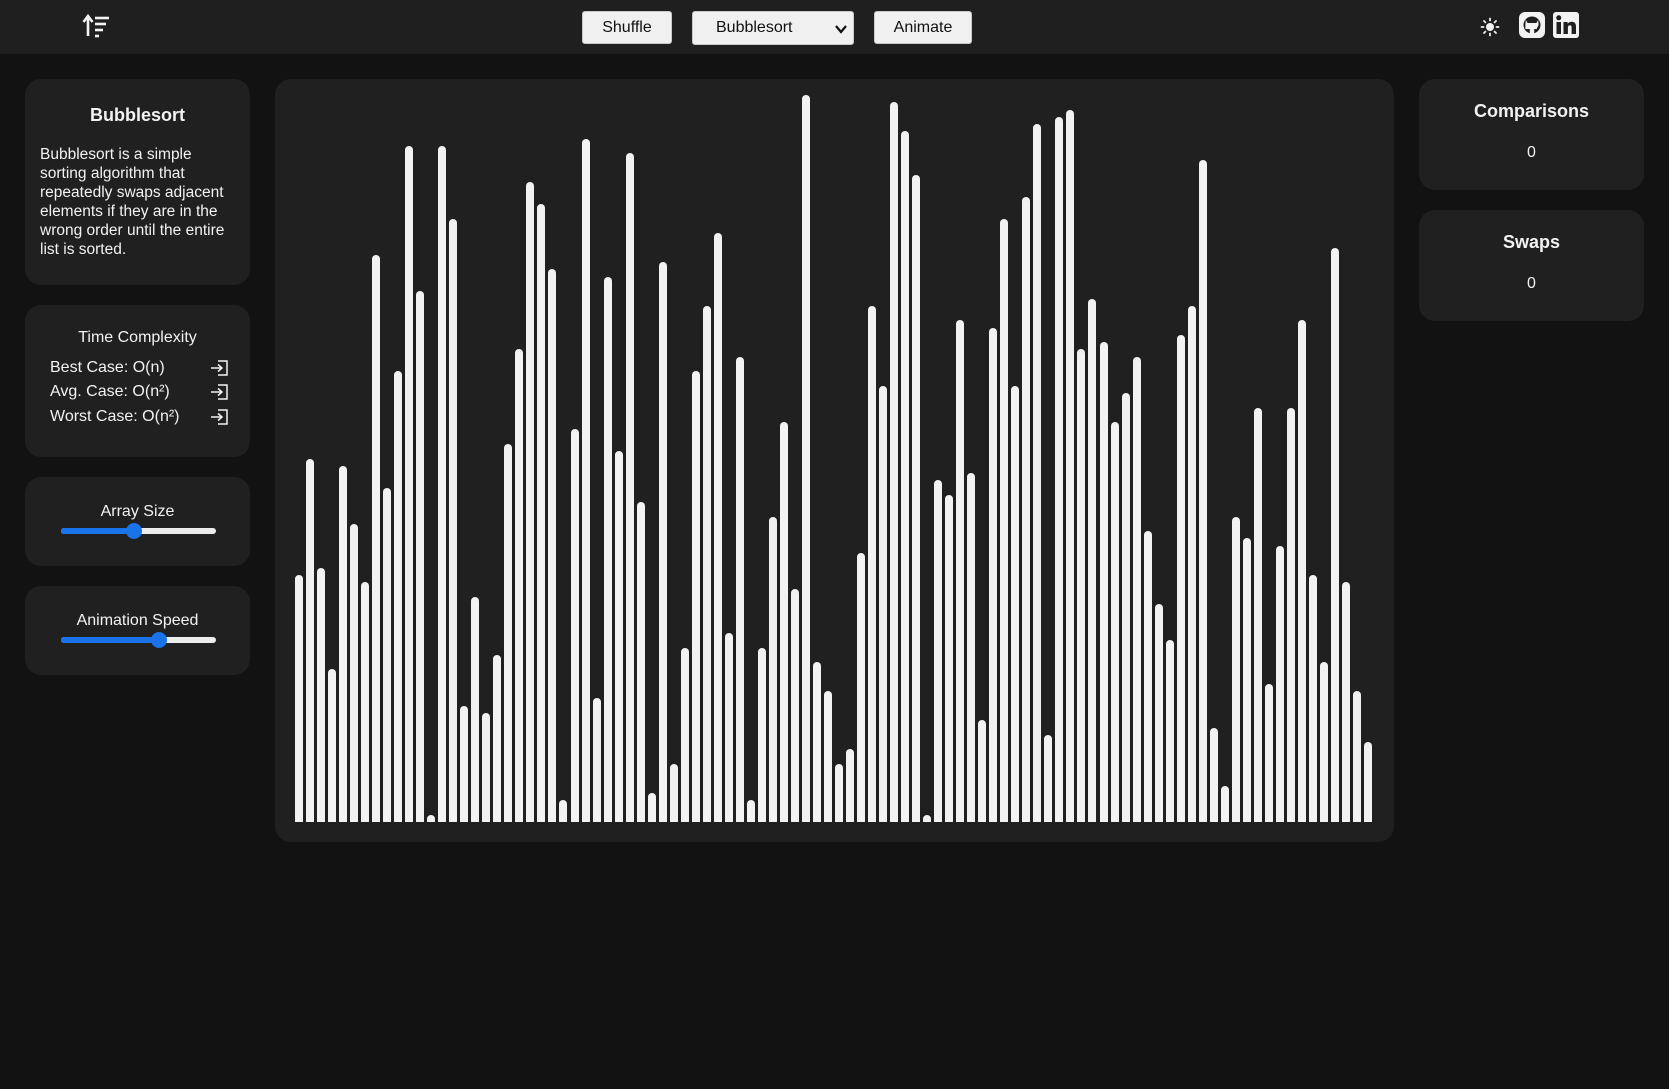  I want to click on github-icon, so click(1532, 25).